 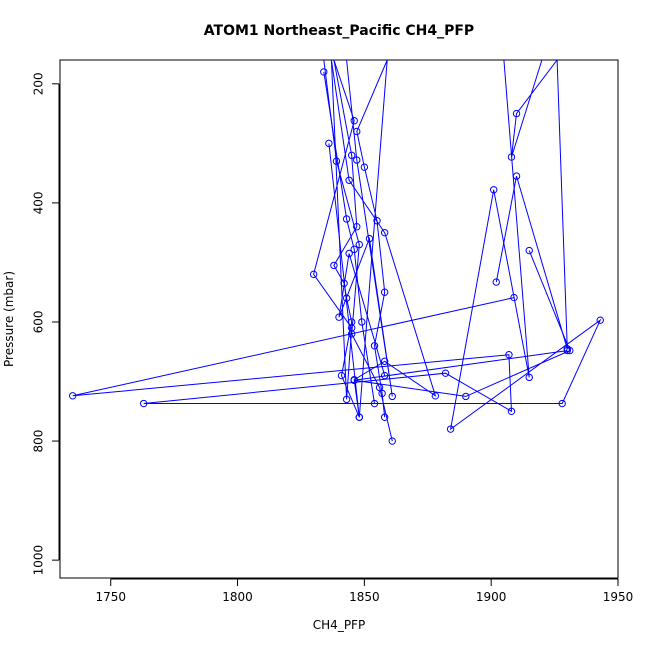 I want to click on x-tick-label: 1900, so click(x=491, y=597).